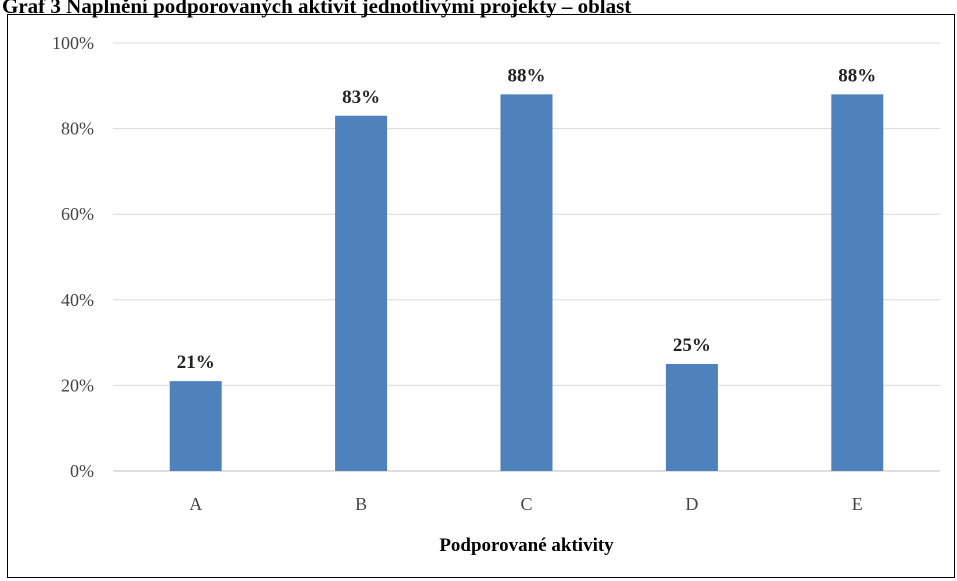 Image resolution: width=957 pixels, height=581 pixels. What do you see at coordinates (692, 345) in the screenshot?
I see `data-label: 25%` at bounding box center [692, 345].